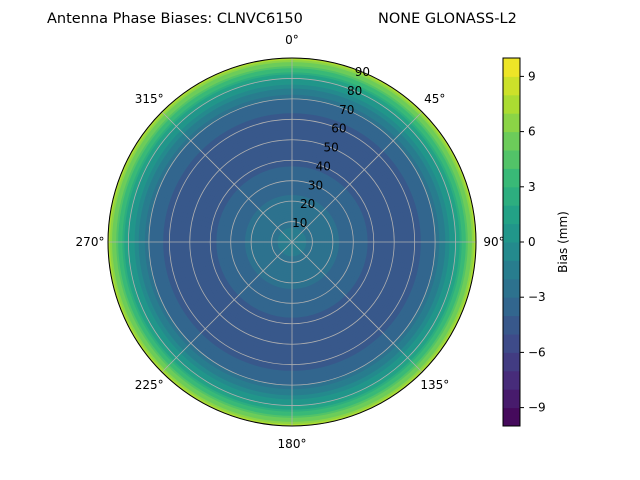 The height and width of the screenshot is (480, 640). I want to click on radial-tick-label: 50, so click(330, 148).